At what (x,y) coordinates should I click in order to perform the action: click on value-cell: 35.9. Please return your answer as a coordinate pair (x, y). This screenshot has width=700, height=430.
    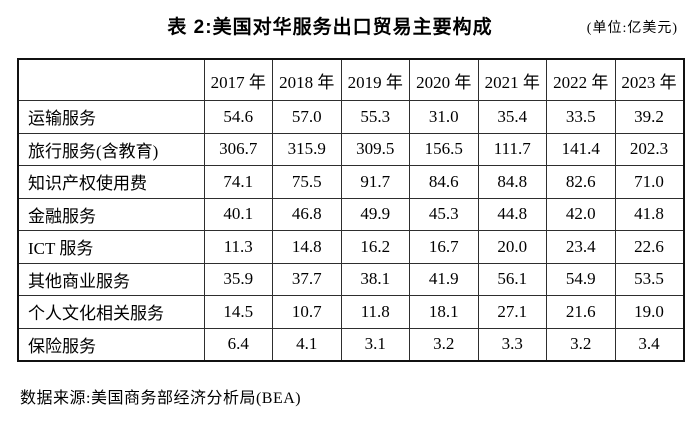
    Looking at the image, I should click on (238, 279).